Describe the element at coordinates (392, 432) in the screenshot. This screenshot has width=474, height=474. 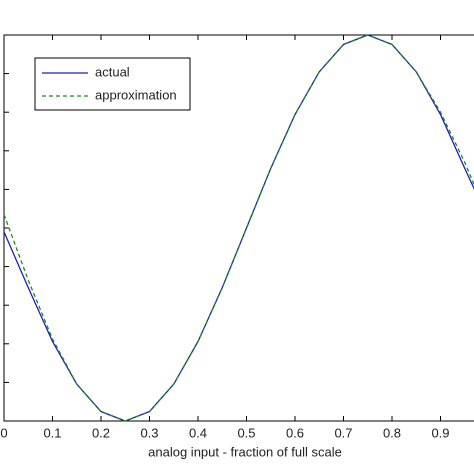
I see `x-tick-label: 0.8` at that location.